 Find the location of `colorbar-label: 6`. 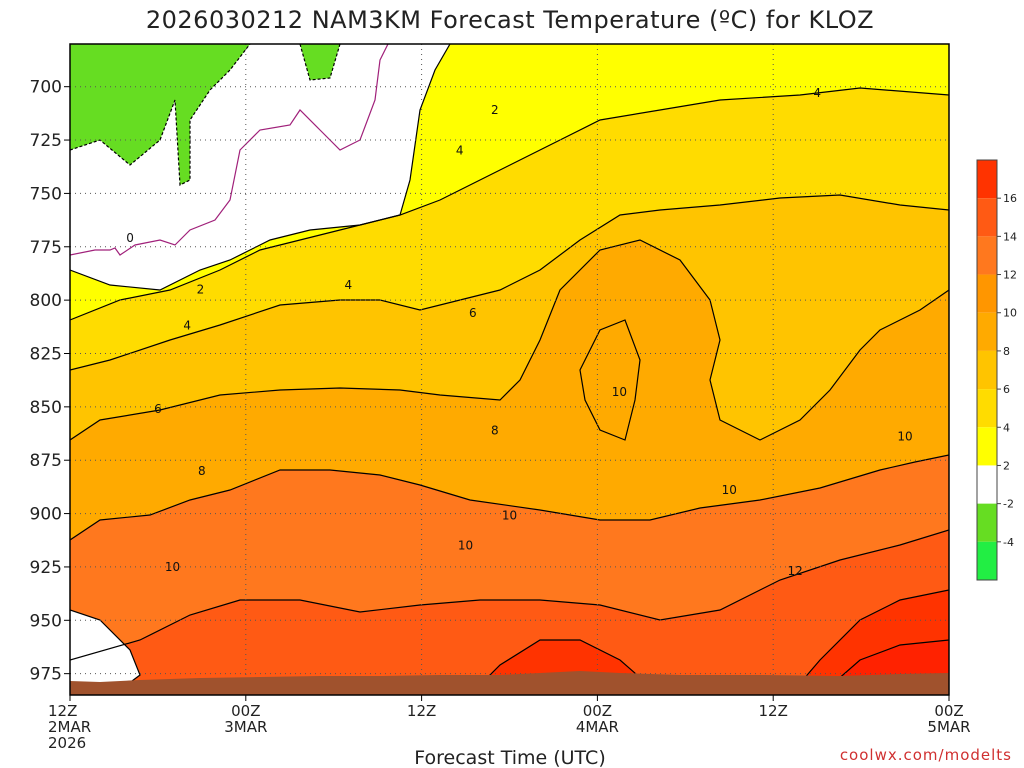

colorbar-label: 6 is located at coordinates (1006, 389).